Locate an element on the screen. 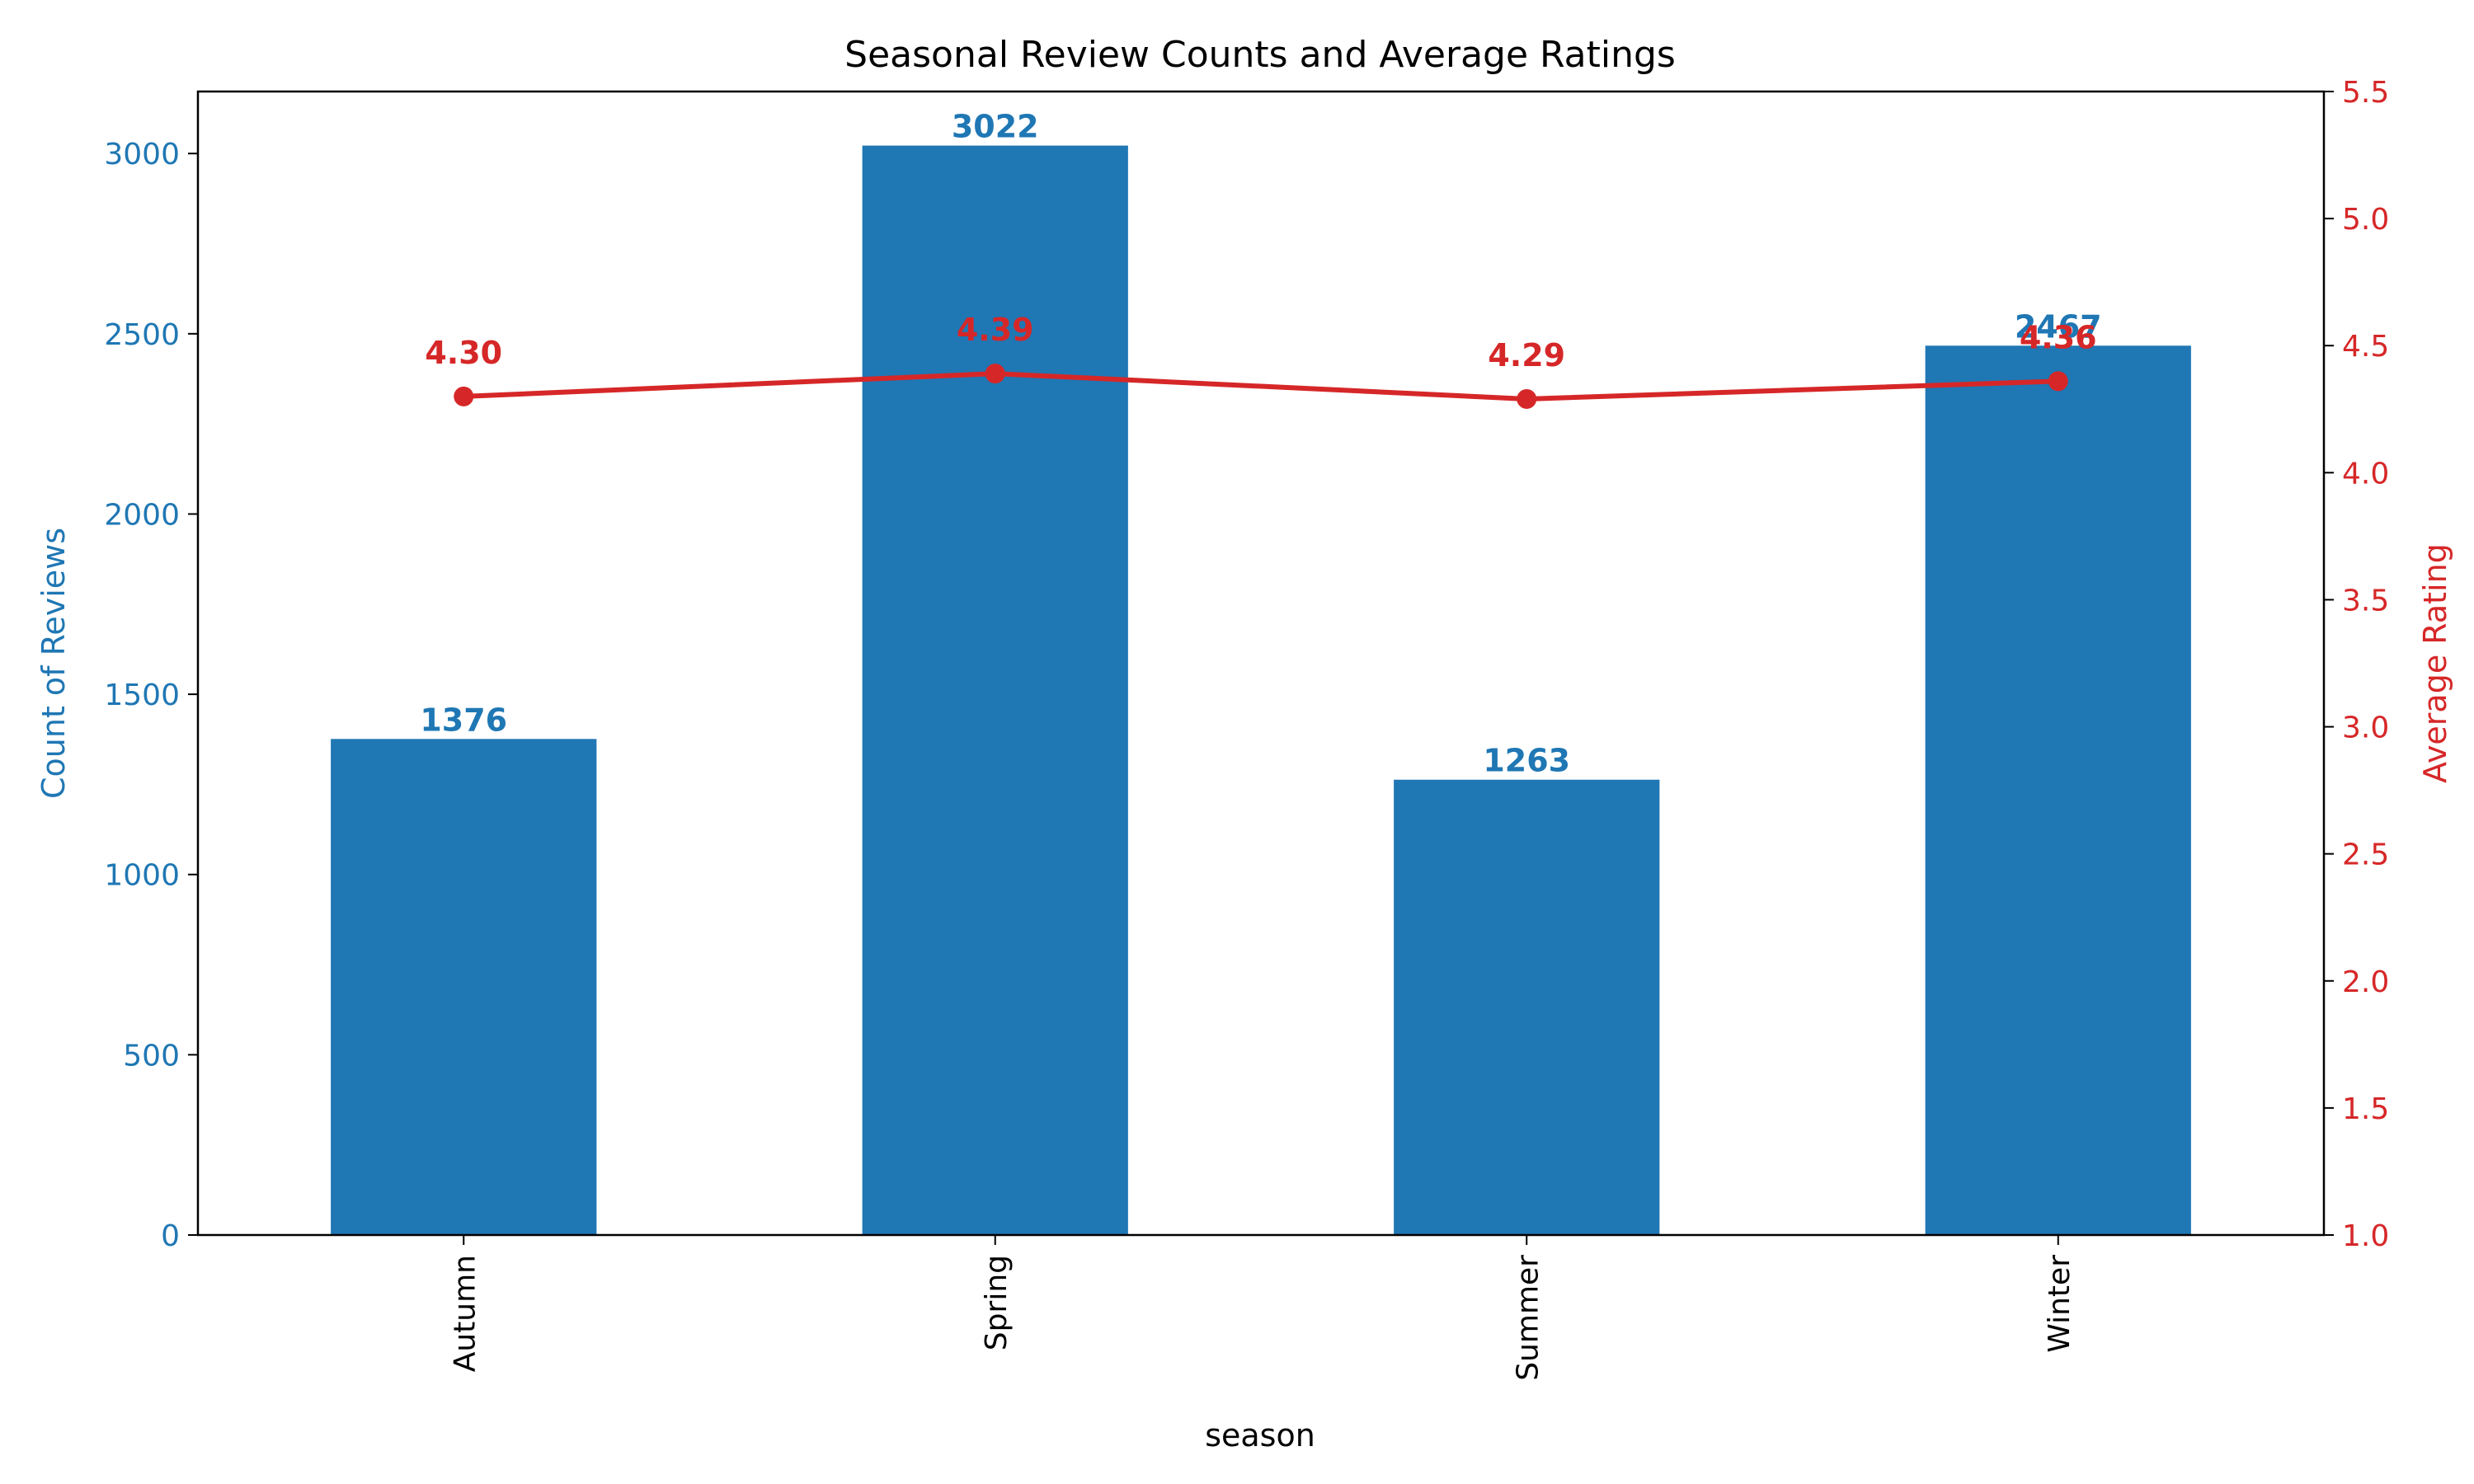 The width and height of the screenshot is (2474, 1484). bar-winter is located at coordinates (2058, 790).